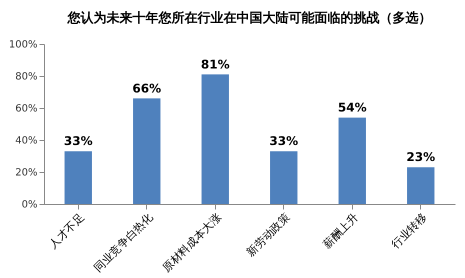 This screenshot has height=278, width=465. Describe the element at coordinates (352, 107) in the screenshot. I see `data-label: 54%` at that location.